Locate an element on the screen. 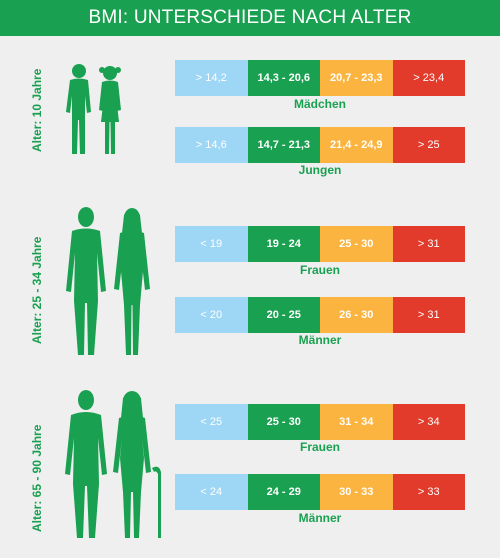 The image size is (500, 558). range-obese: > 25 is located at coordinates (428, 145).